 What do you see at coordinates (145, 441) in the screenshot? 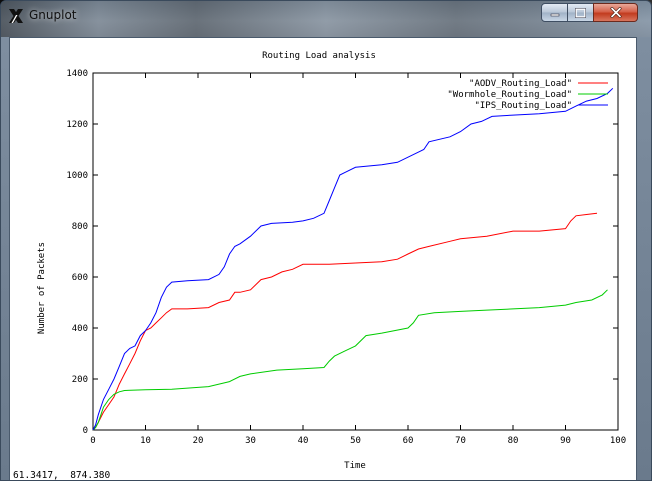
I see `x-tick-label: 10` at bounding box center [145, 441].